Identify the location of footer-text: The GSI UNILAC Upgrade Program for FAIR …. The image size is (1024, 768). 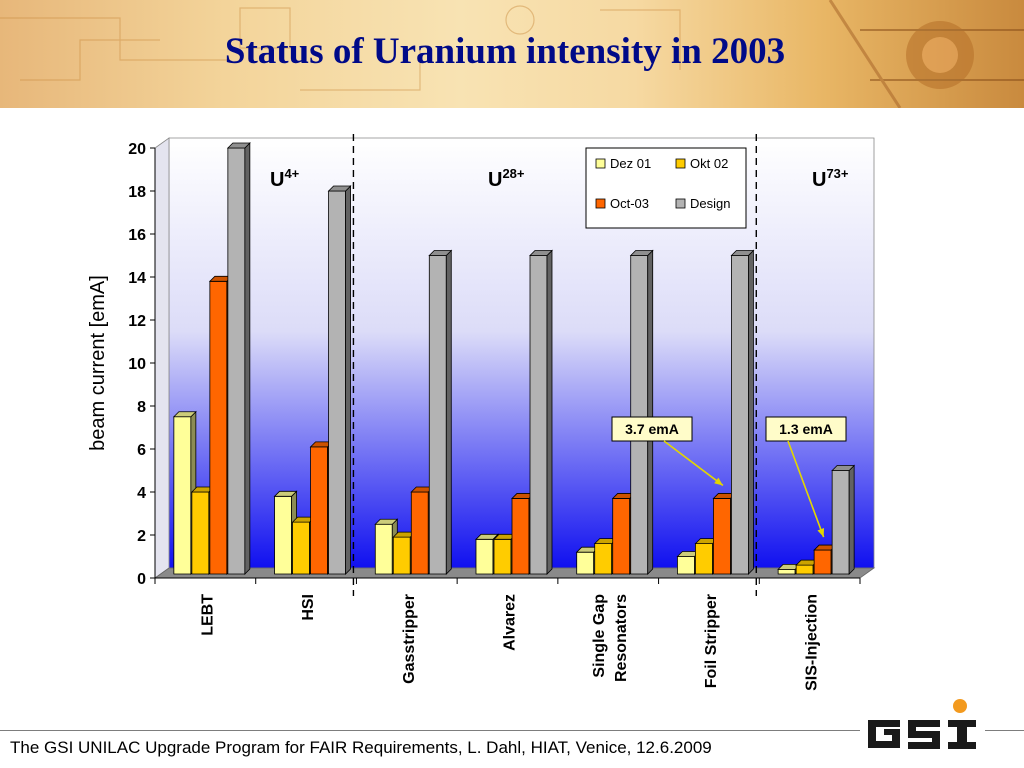
(361, 747).